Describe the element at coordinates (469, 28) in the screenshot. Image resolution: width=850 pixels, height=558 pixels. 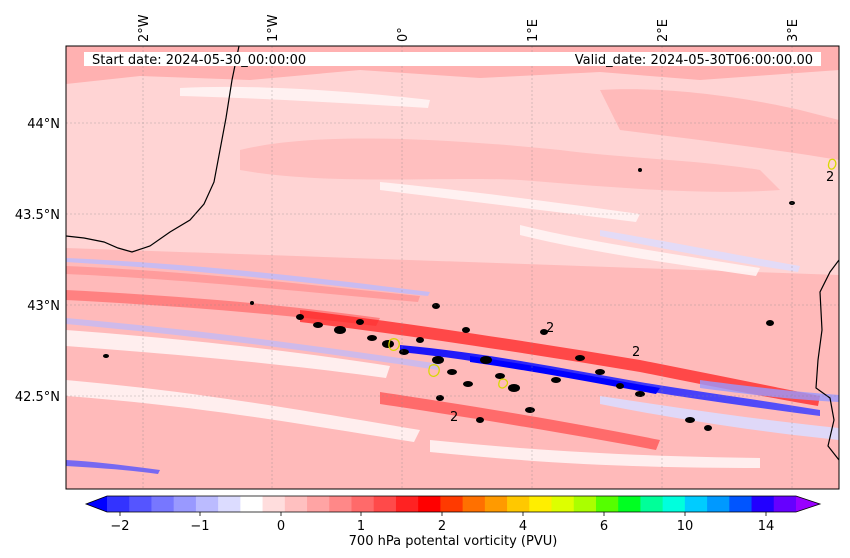
I see `lon-tick-labels: 2°W 1°W 0° 1°E 2°E 3°E` at that location.